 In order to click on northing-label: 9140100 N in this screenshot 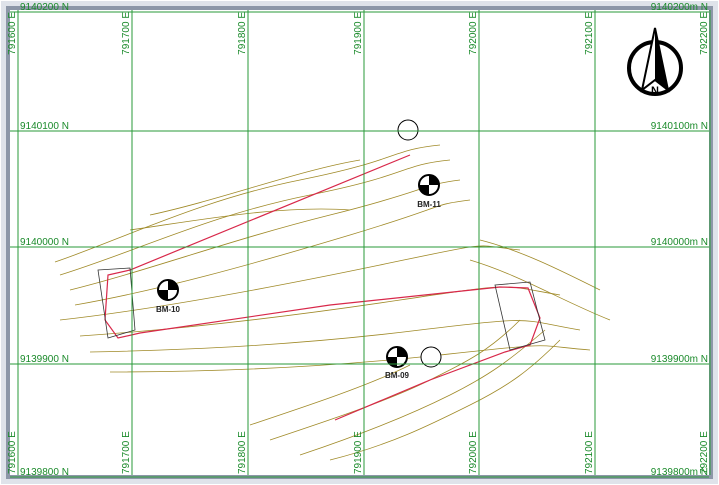, I will do `click(44, 126)`.